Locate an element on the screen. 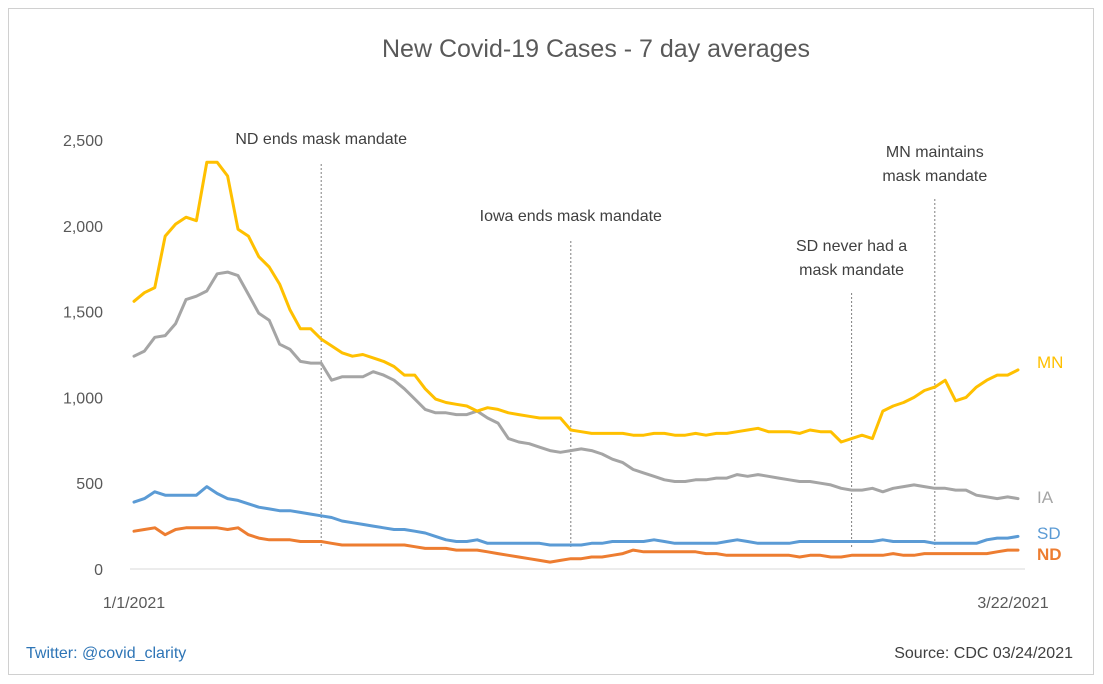 The width and height of the screenshot is (1103, 684). chart-title: New Covid-19 Cases - 7 day averages is located at coordinates (596, 49).